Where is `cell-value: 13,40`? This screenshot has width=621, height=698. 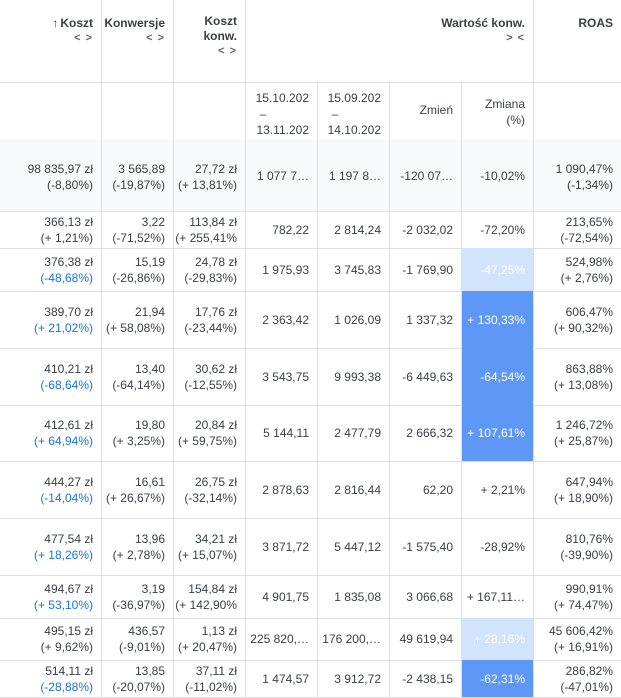 cell-value: 13,40 is located at coordinates (149, 369).